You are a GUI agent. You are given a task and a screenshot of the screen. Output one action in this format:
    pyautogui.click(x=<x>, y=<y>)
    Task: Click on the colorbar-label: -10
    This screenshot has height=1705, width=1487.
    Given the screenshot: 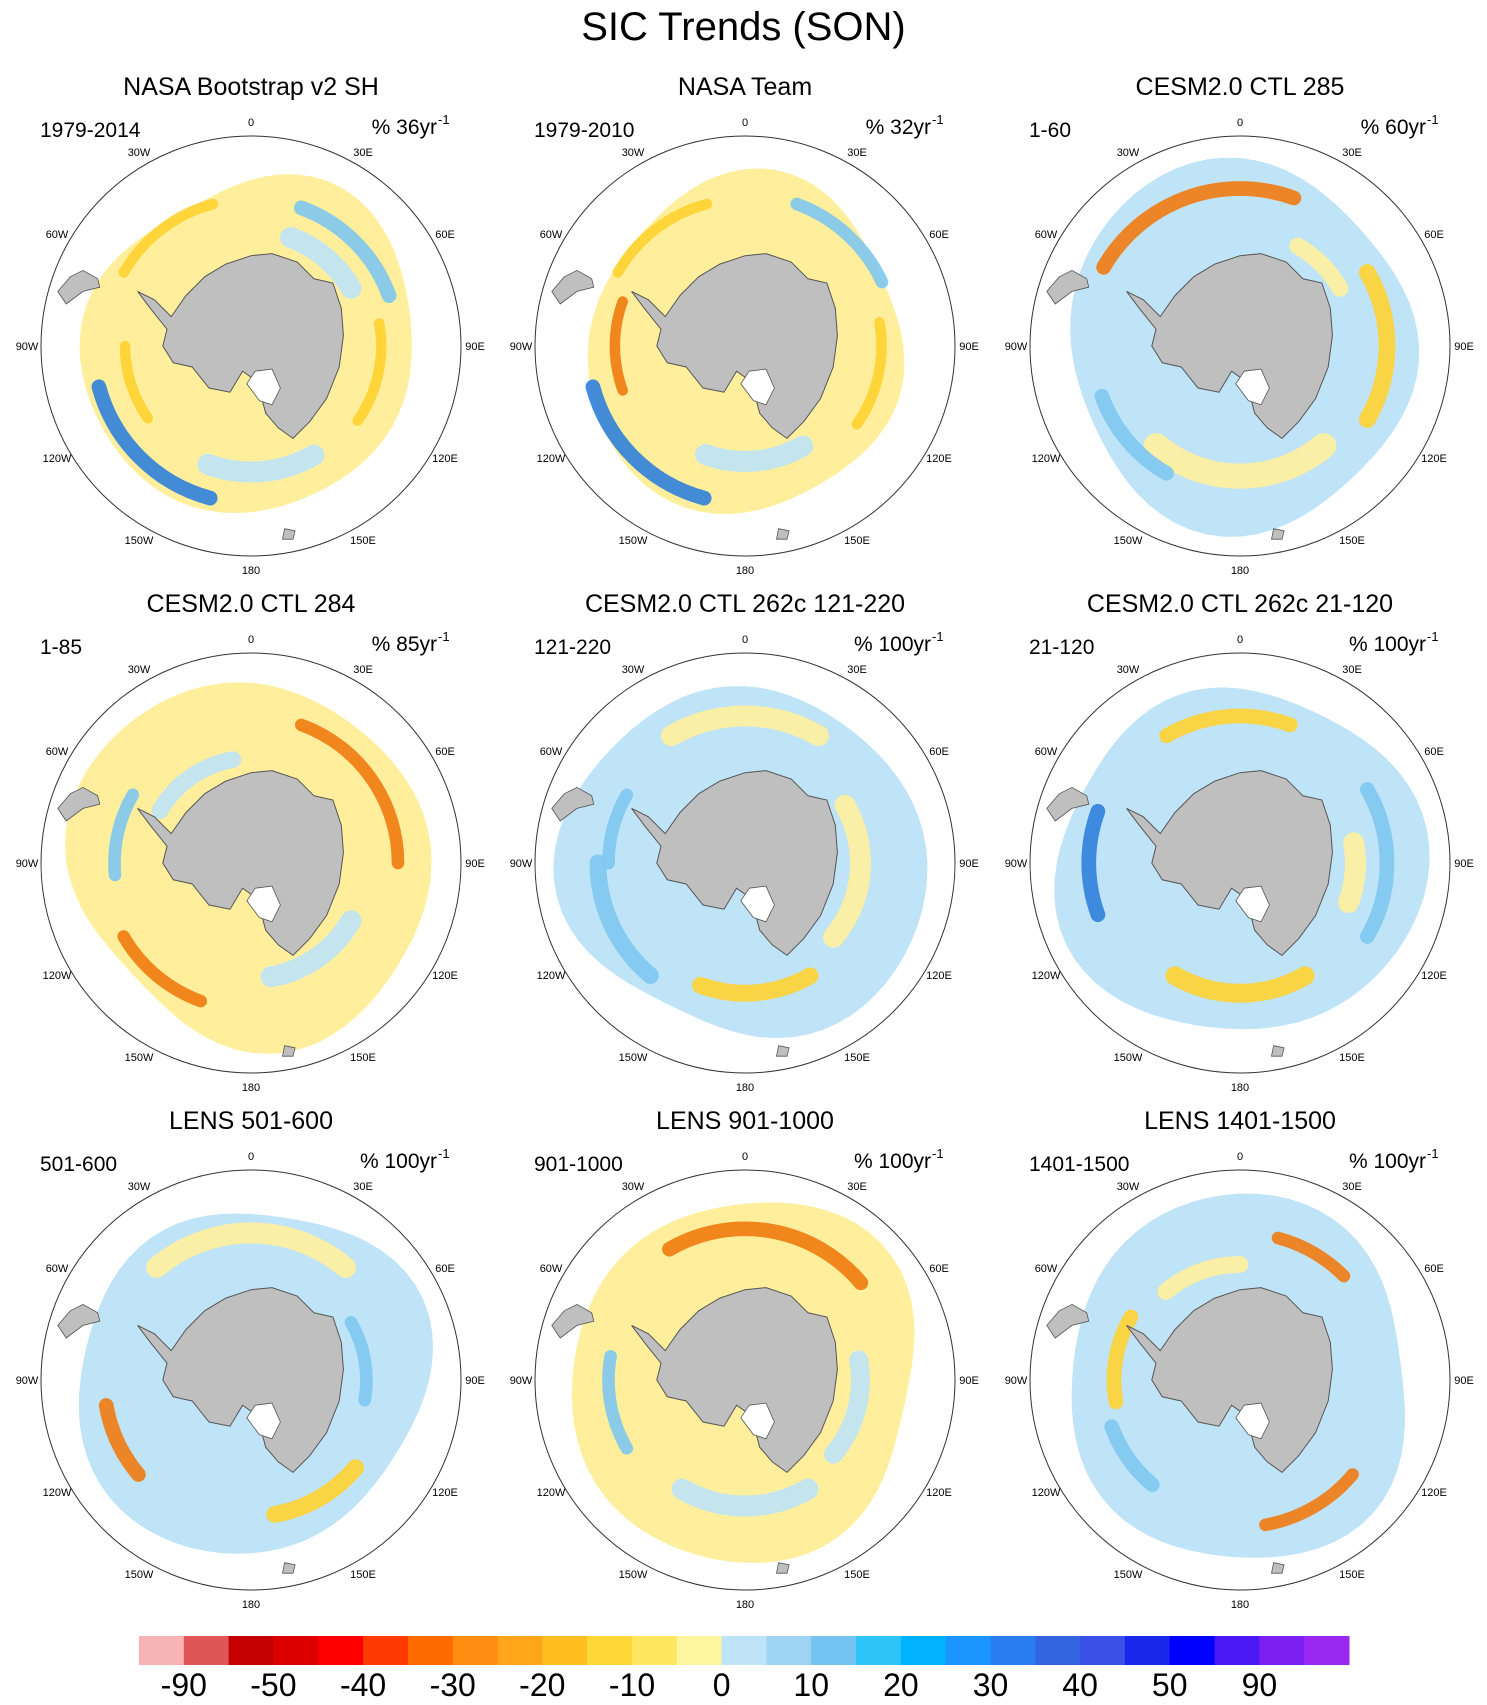 What is the action you would take?
    pyautogui.click(x=632, y=1685)
    